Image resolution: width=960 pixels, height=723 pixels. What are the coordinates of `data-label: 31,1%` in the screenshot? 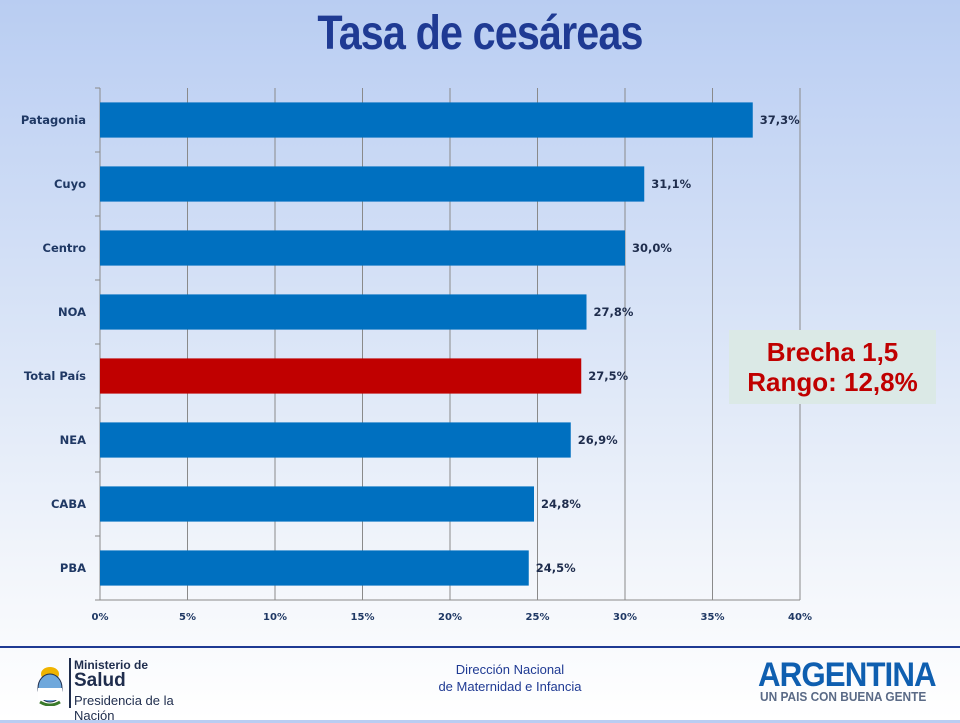 It's located at (671, 184).